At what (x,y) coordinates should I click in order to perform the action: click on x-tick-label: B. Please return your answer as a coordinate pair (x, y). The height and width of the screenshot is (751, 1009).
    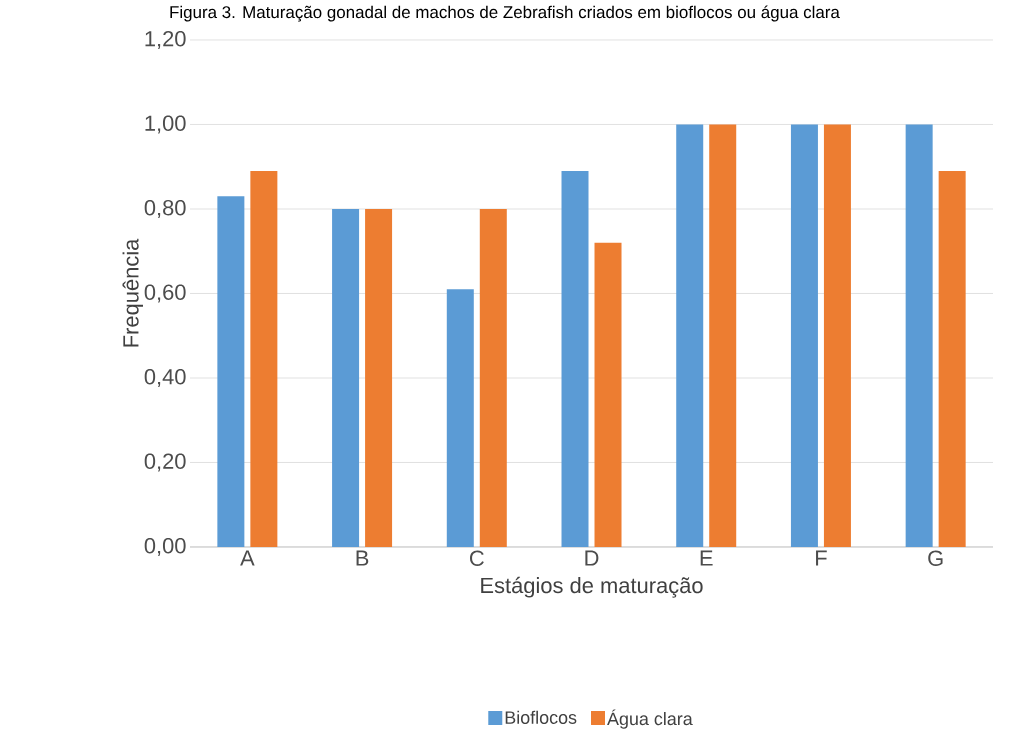
    Looking at the image, I should click on (362, 558).